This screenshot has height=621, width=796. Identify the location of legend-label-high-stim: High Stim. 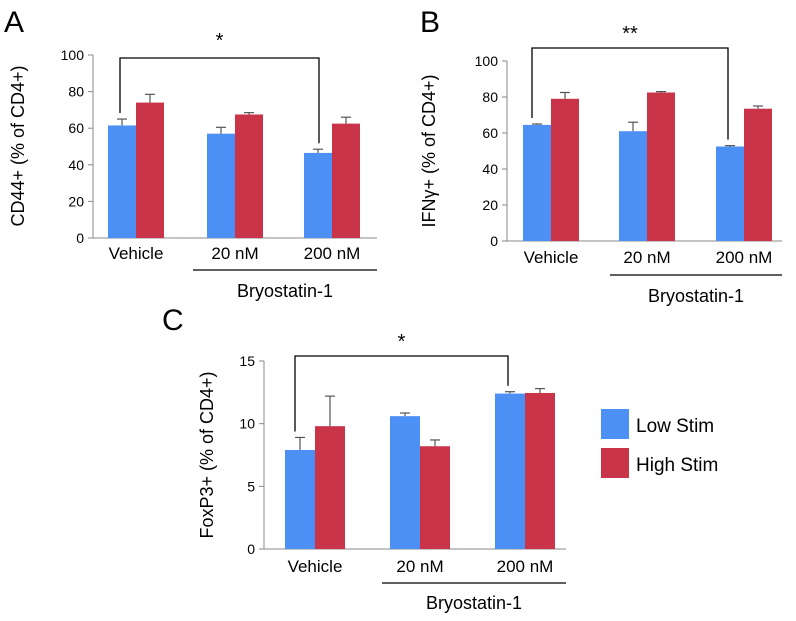
(677, 465).